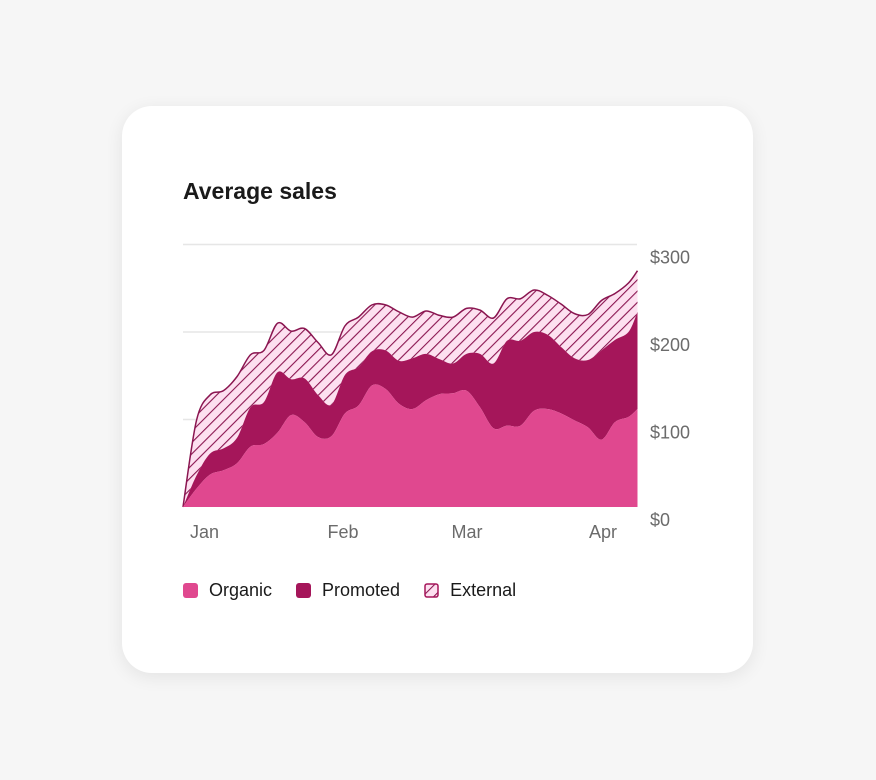 This screenshot has width=876, height=780. What do you see at coordinates (361, 590) in the screenshot?
I see `legend-label: Promoted` at bounding box center [361, 590].